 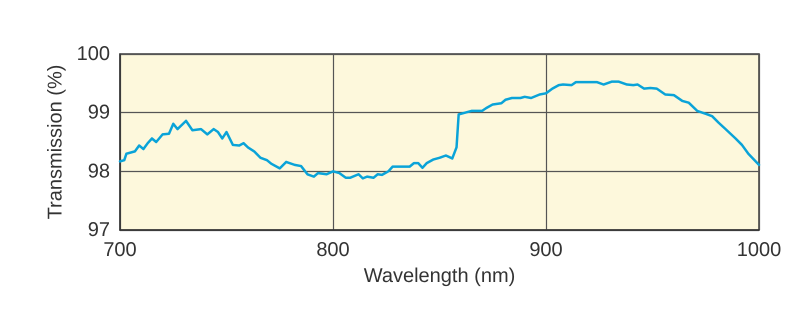 I want to click on x-tick-label: 700, so click(x=120, y=250).